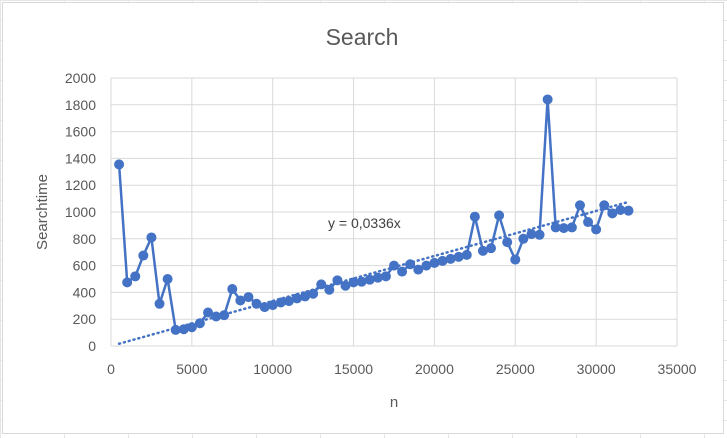 Image resolution: width=727 pixels, height=438 pixels. I want to click on x-tick-label: 20000, so click(434, 369).